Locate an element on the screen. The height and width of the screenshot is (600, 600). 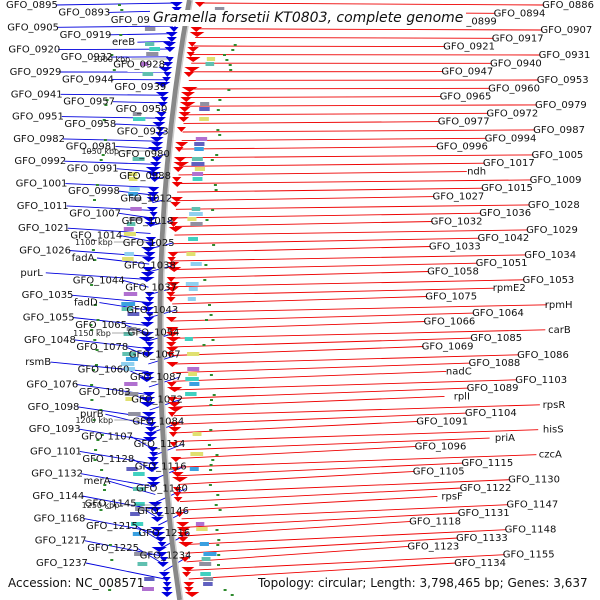
right-gene-label: GFO_1028 is located at coordinates (554, 205).